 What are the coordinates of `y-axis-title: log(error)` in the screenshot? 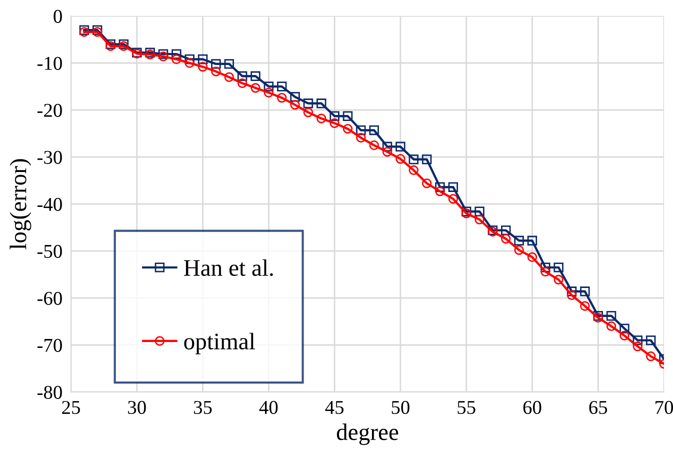 It's located at (21, 204).